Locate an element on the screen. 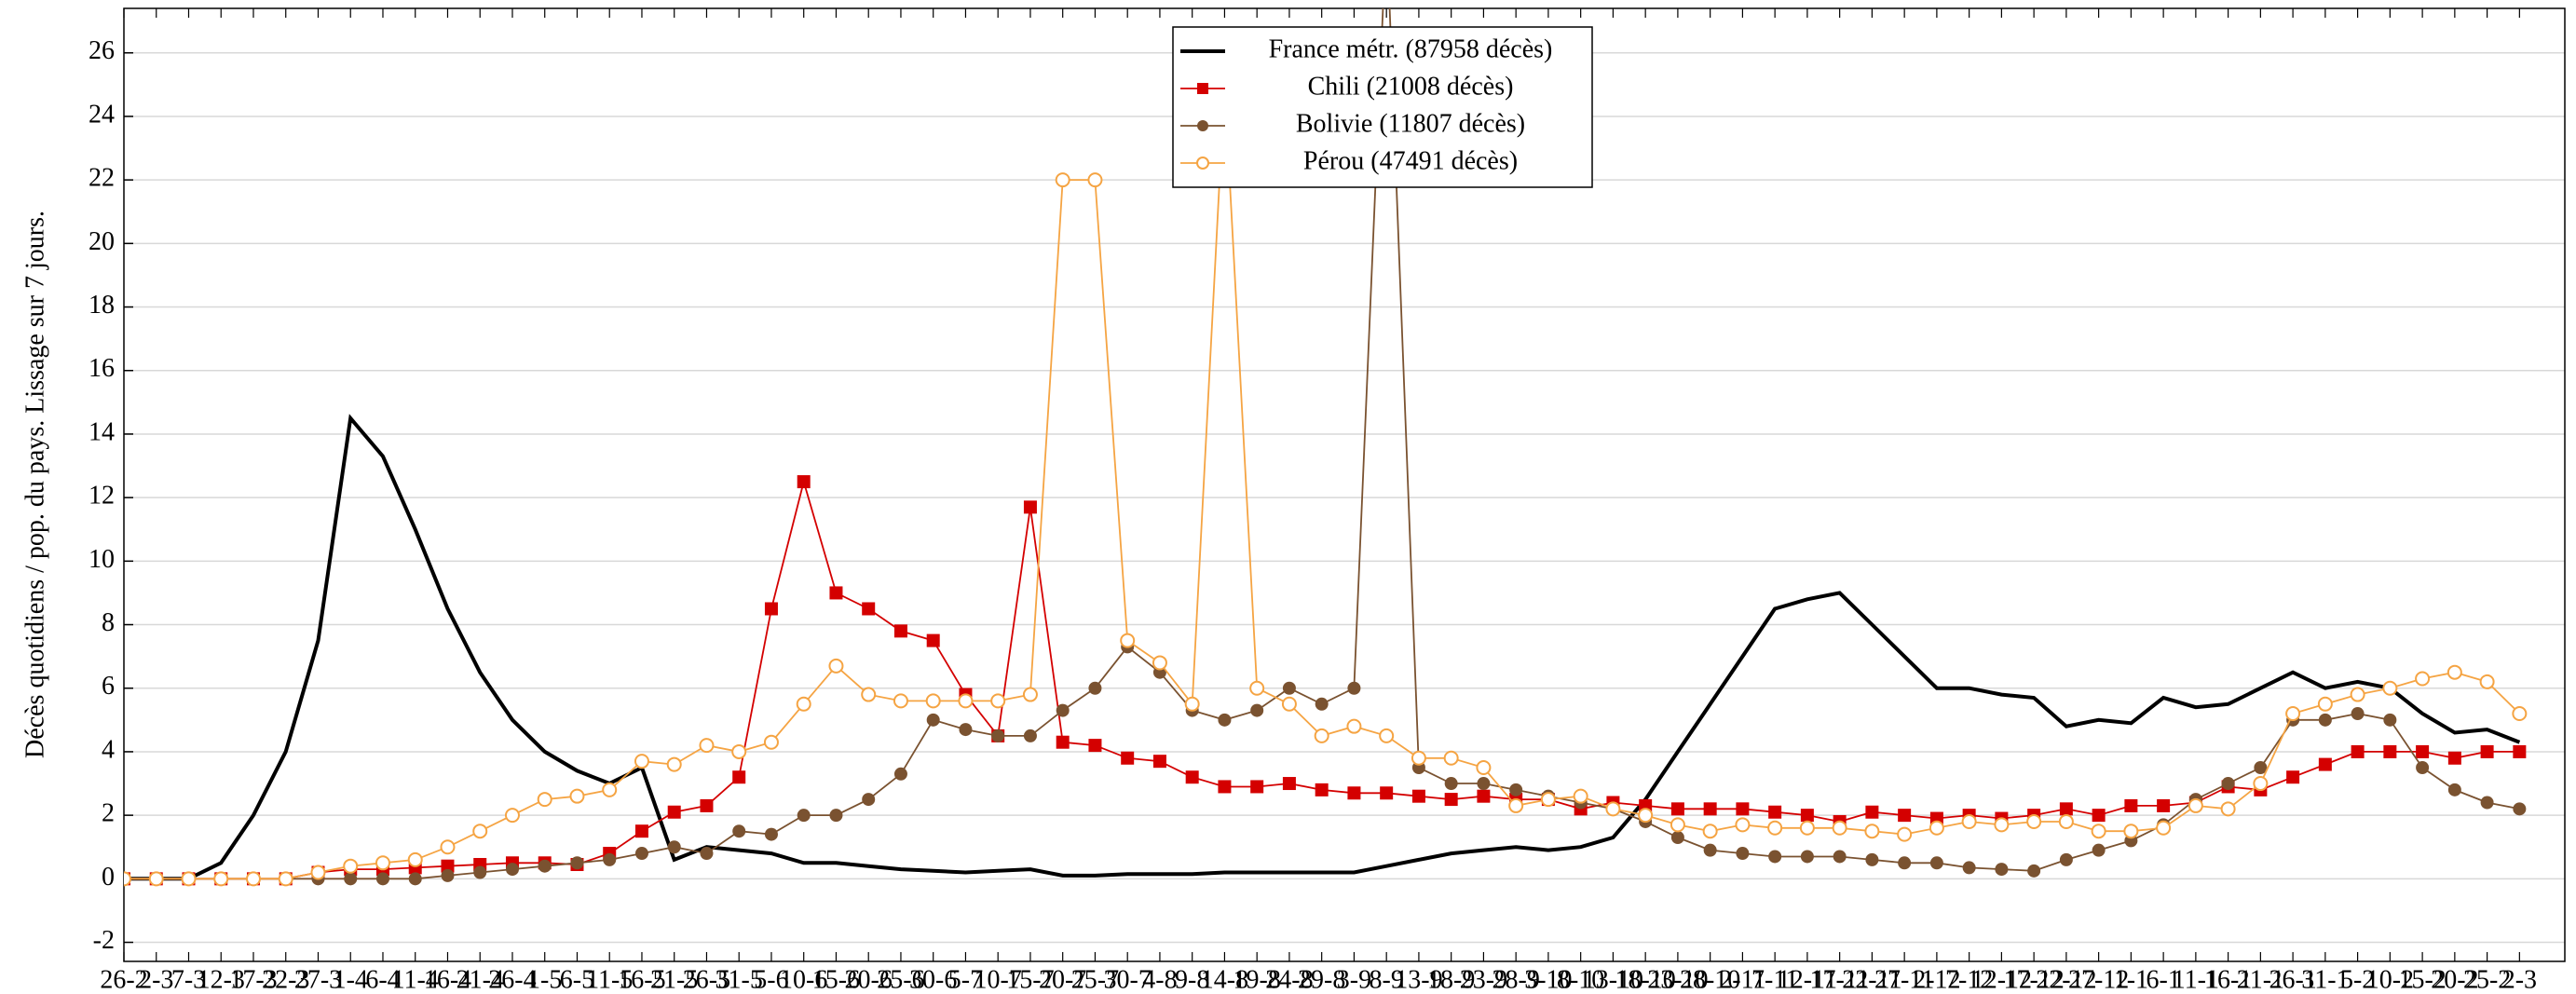  x-tick-label: 21-5 is located at coordinates (674, 980).